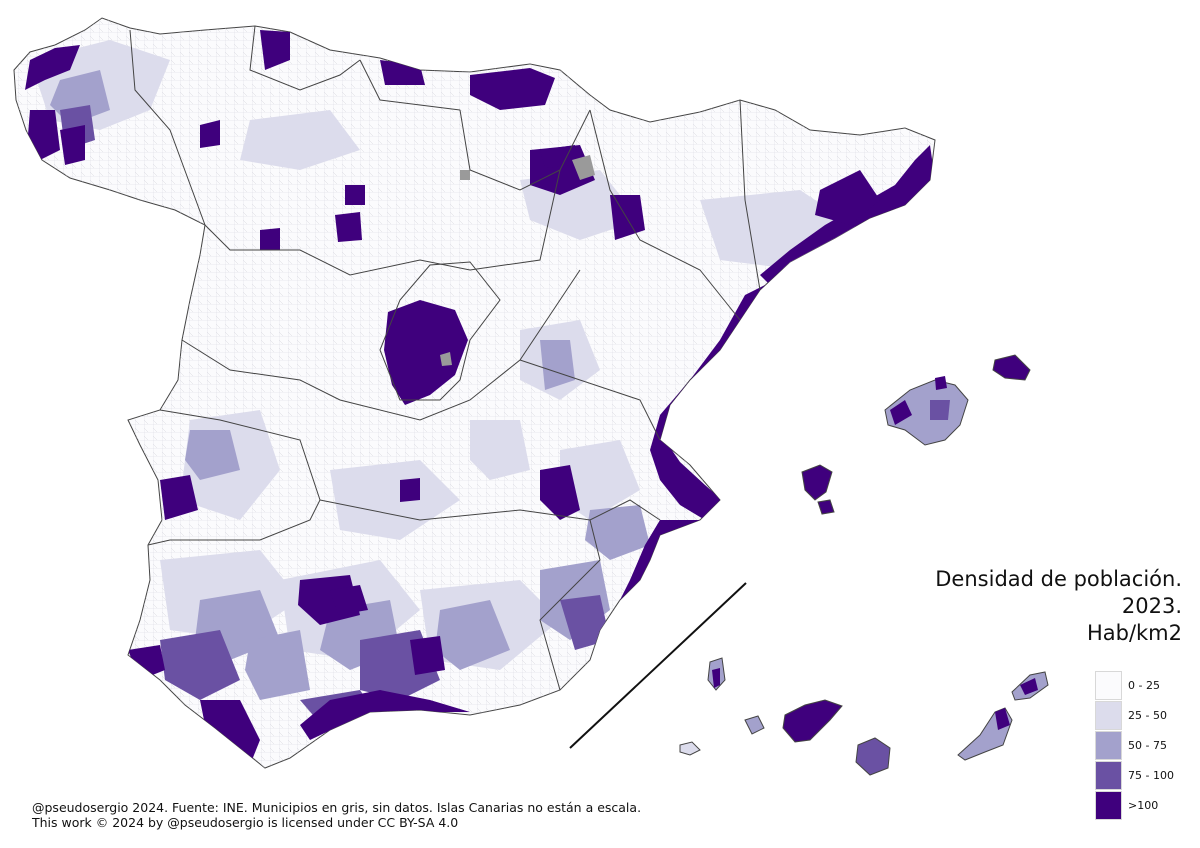 This screenshot has height=848, width=1200. Describe the element at coordinates (1058, 579) in the screenshot. I see `title-line-1: Densidad de población.` at that location.